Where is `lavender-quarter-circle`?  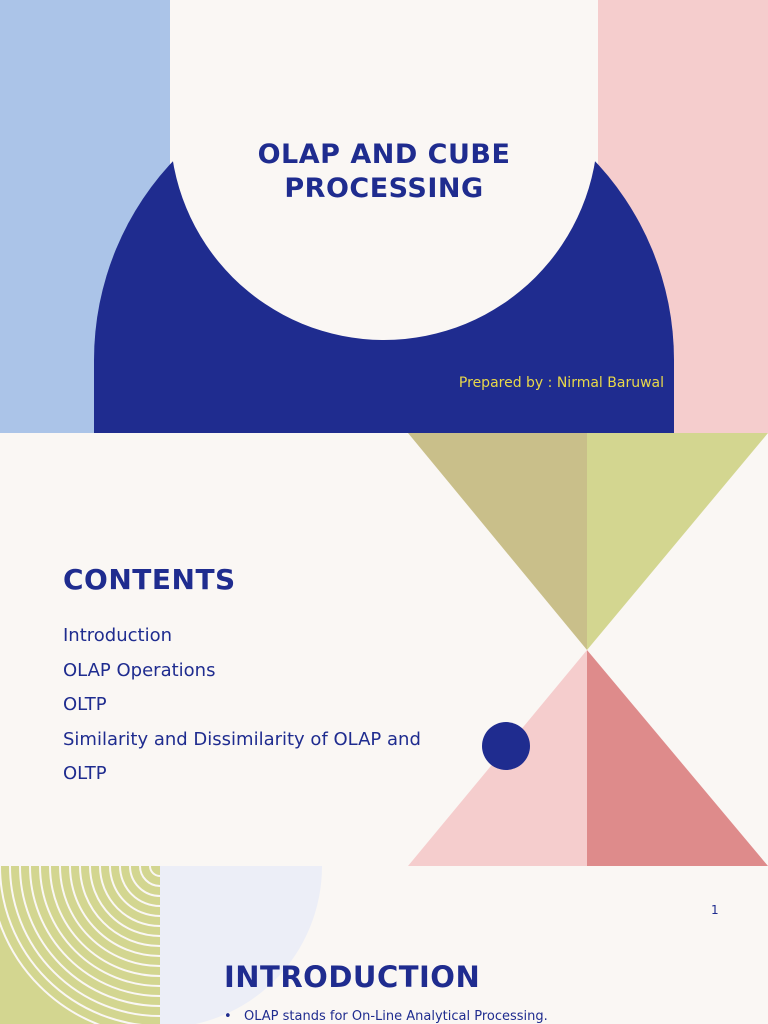 lavender-quarter-circle is located at coordinates (241, 945).